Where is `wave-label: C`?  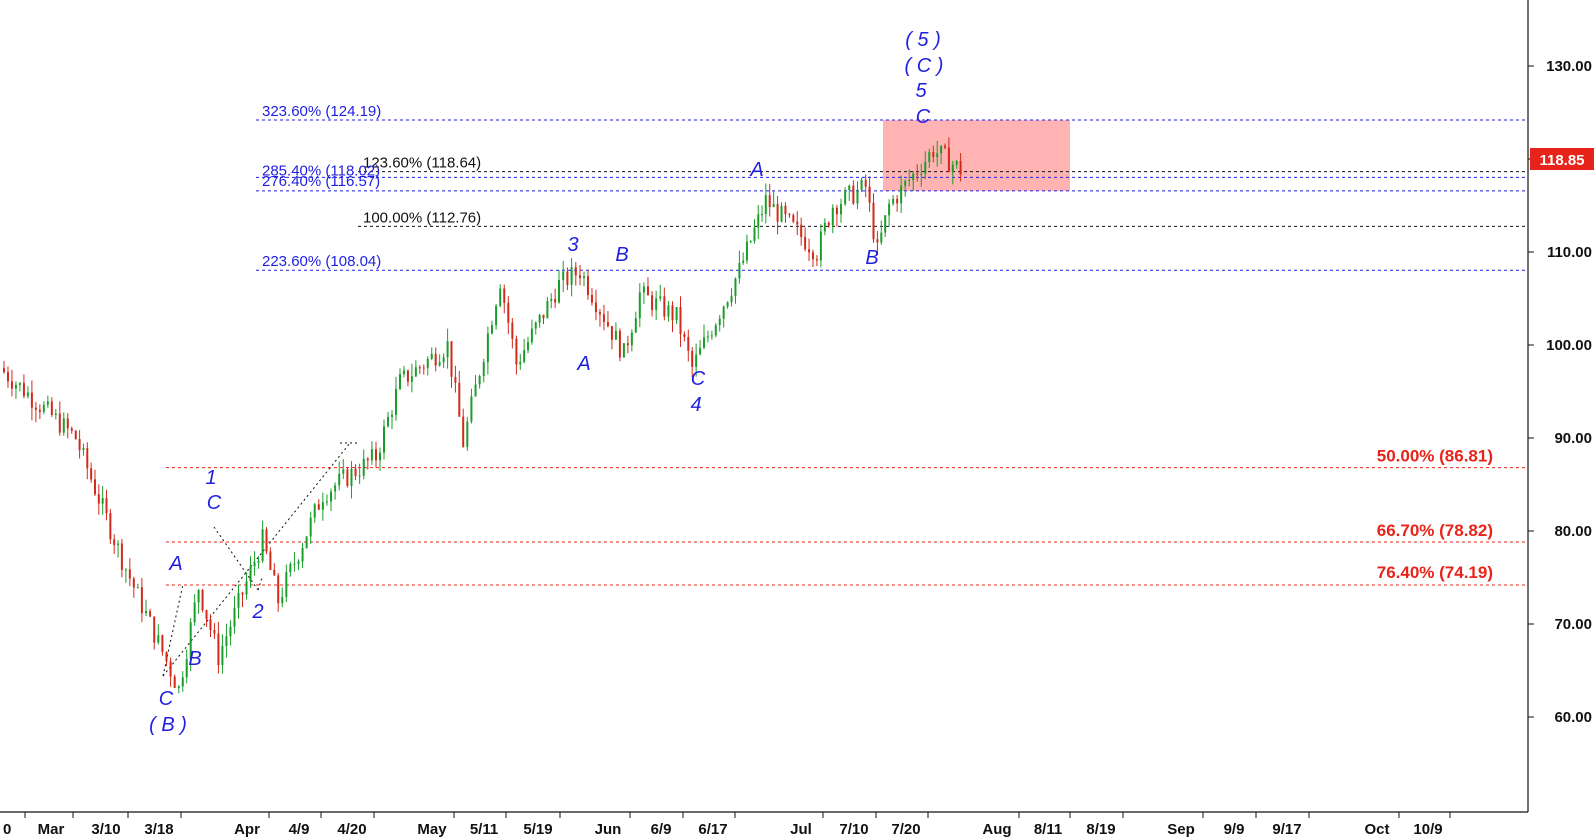 wave-label: C is located at coordinates (166, 699).